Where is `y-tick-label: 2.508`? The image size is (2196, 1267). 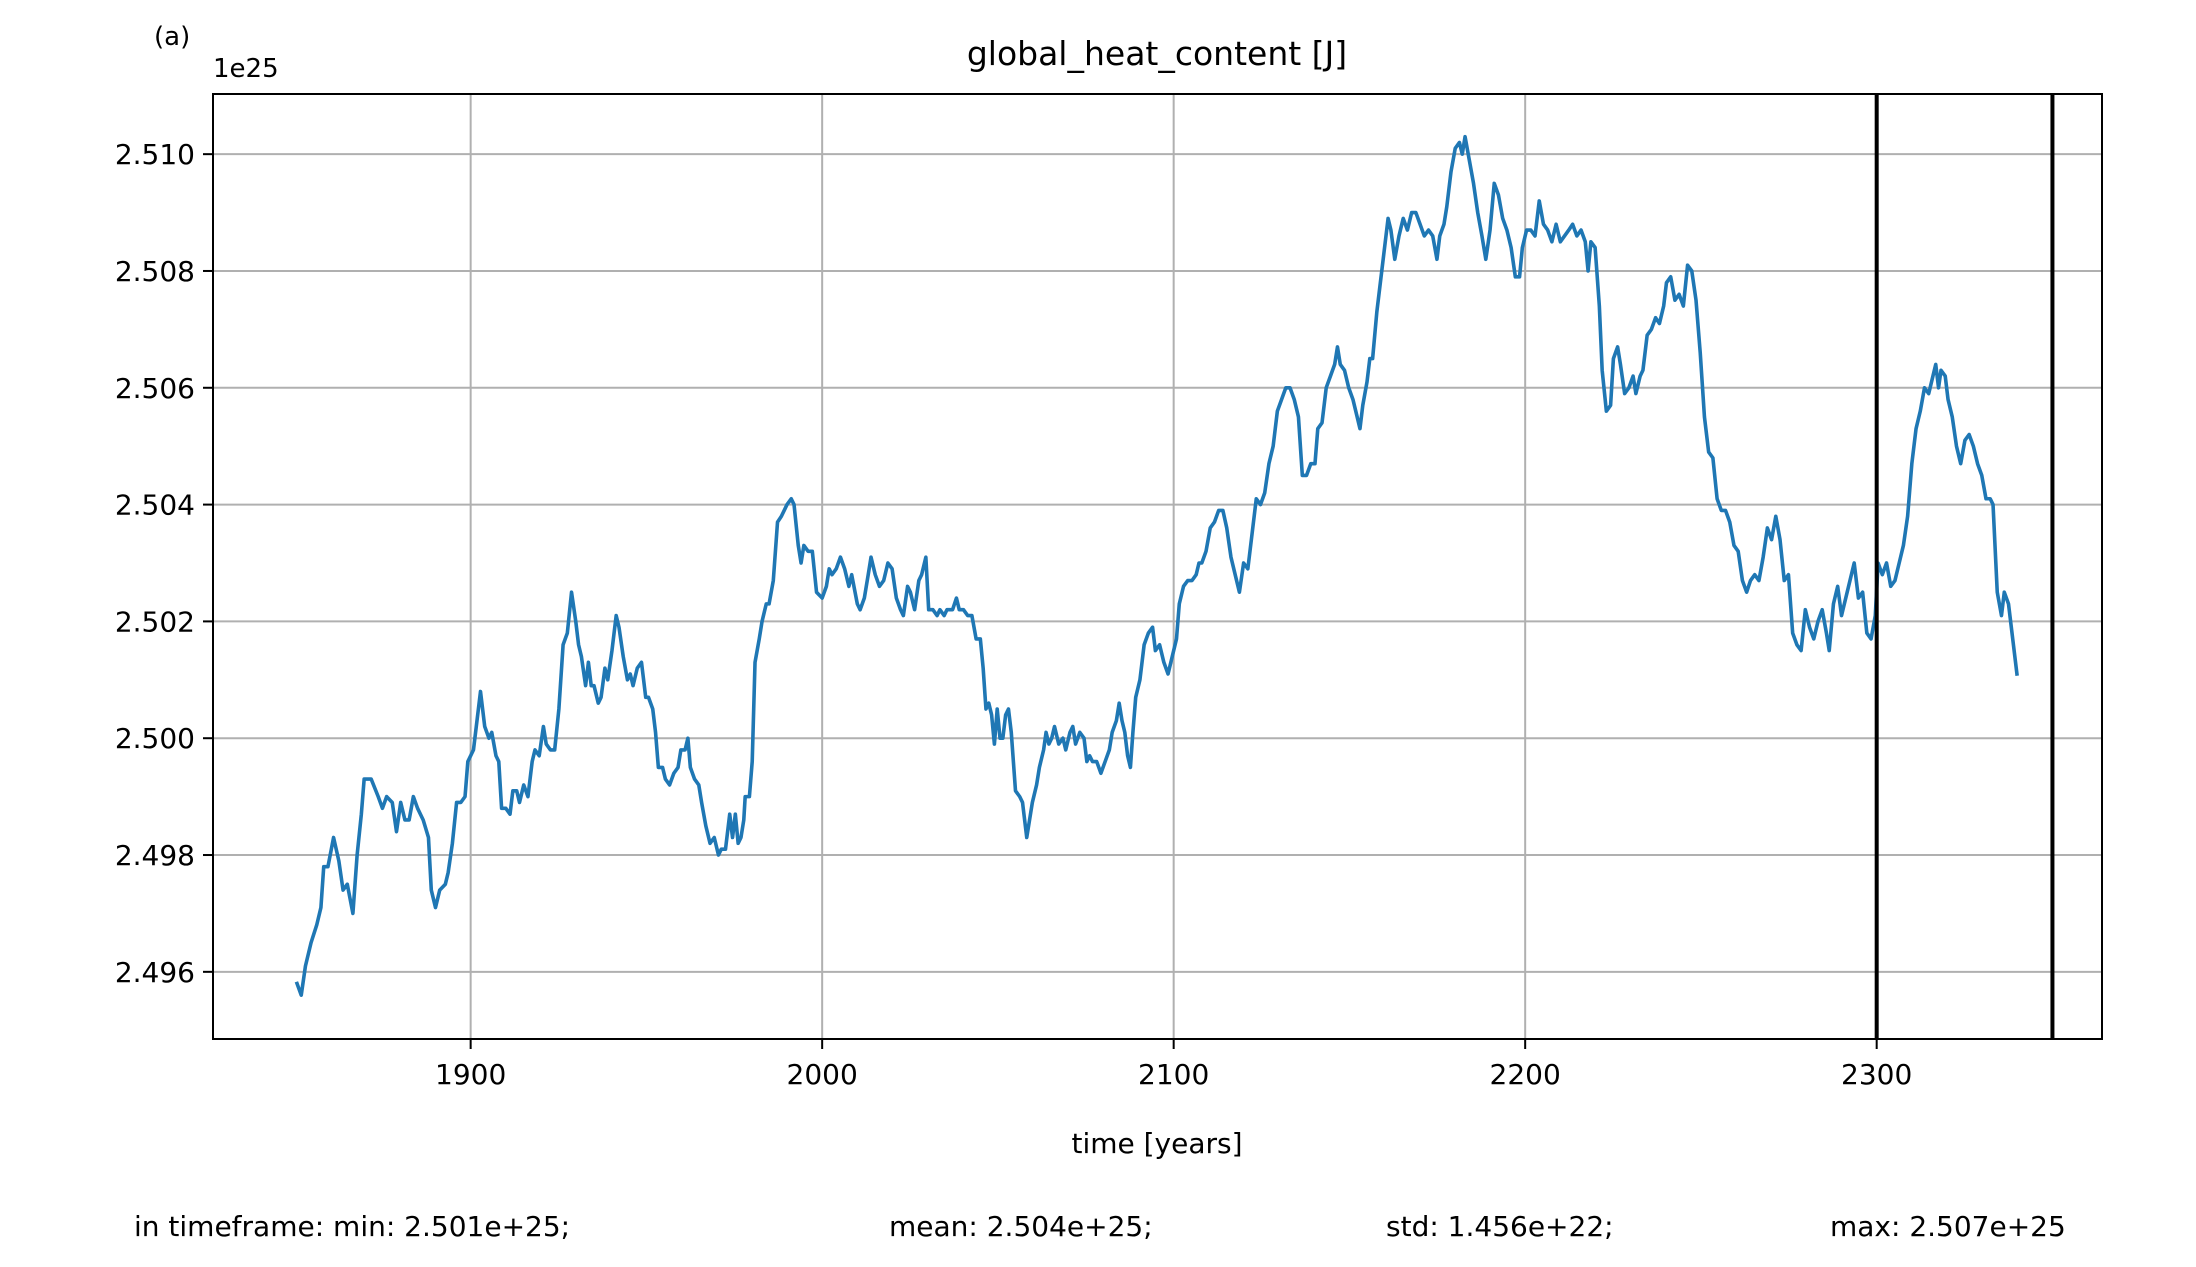 y-tick-label: 2.508 is located at coordinates (155, 271).